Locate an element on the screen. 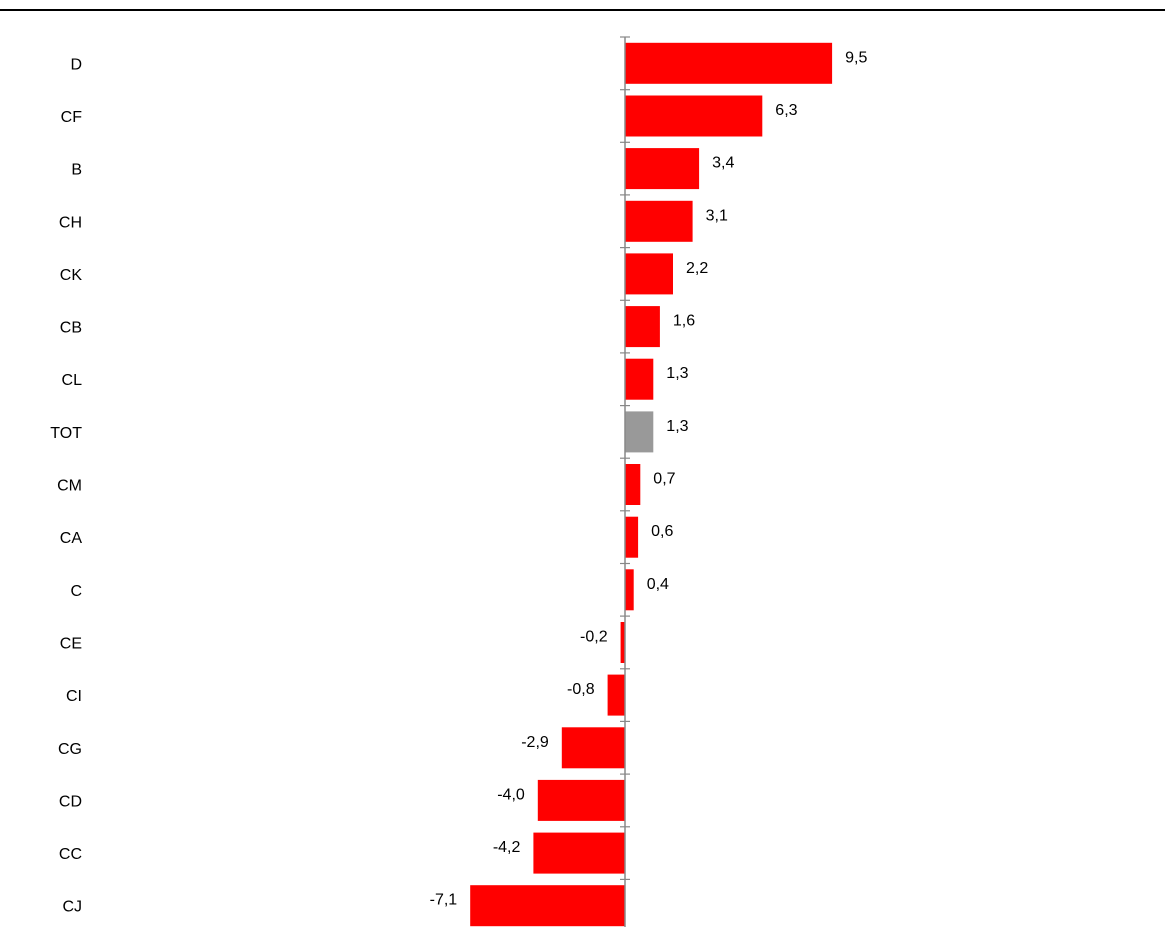 This screenshot has height=927, width=1165. category-label-ch: CH is located at coordinates (70, 222).